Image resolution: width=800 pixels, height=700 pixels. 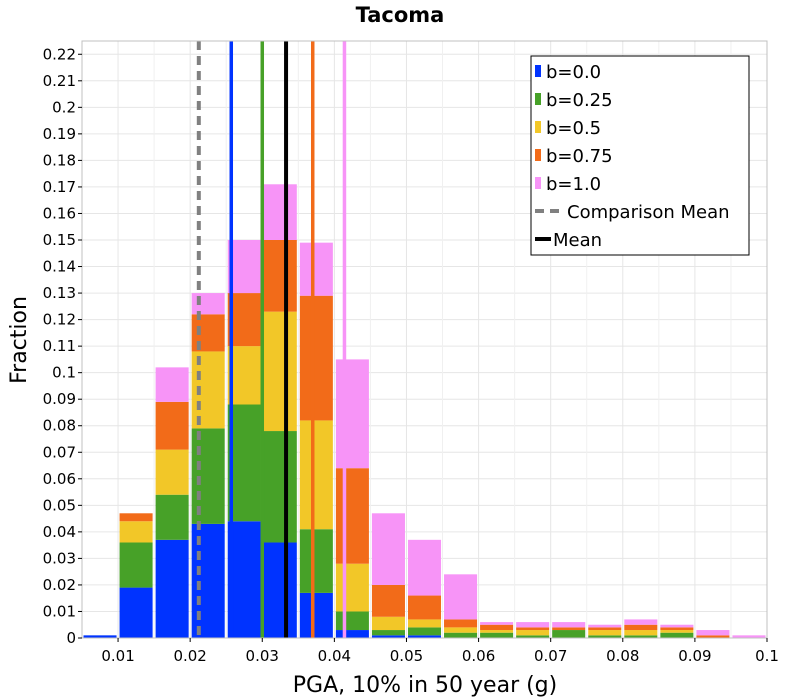 I want to click on y-tick-label: 0.13, so click(x=59, y=293).